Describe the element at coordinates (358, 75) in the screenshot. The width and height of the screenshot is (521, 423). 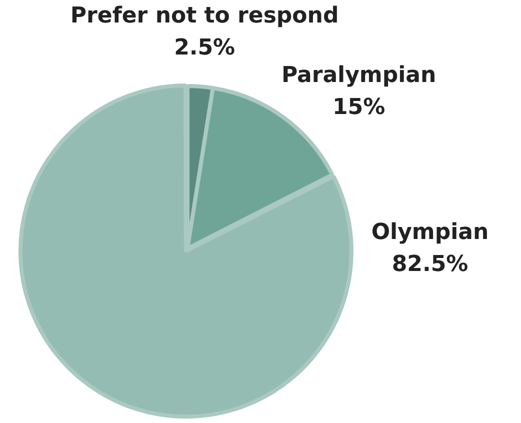
I see `slice-label: Paralympian` at that location.